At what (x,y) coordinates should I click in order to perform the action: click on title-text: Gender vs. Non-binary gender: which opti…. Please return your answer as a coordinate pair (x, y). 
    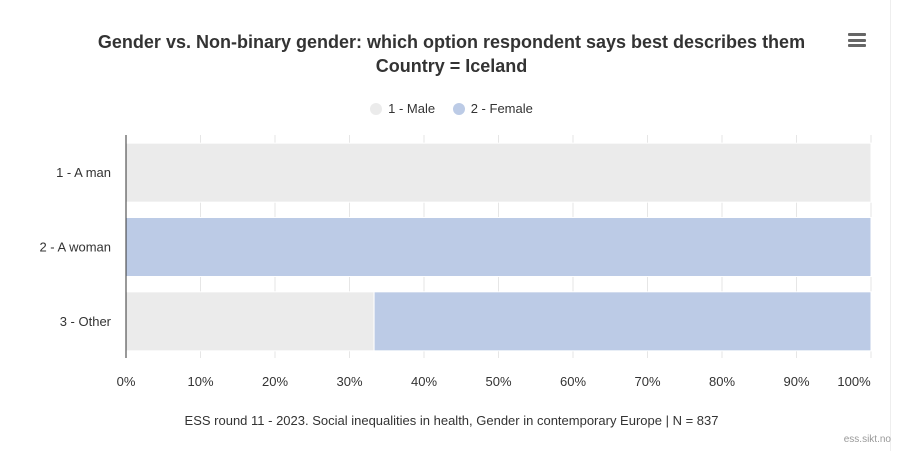
    Looking at the image, I should click on (451, 42).